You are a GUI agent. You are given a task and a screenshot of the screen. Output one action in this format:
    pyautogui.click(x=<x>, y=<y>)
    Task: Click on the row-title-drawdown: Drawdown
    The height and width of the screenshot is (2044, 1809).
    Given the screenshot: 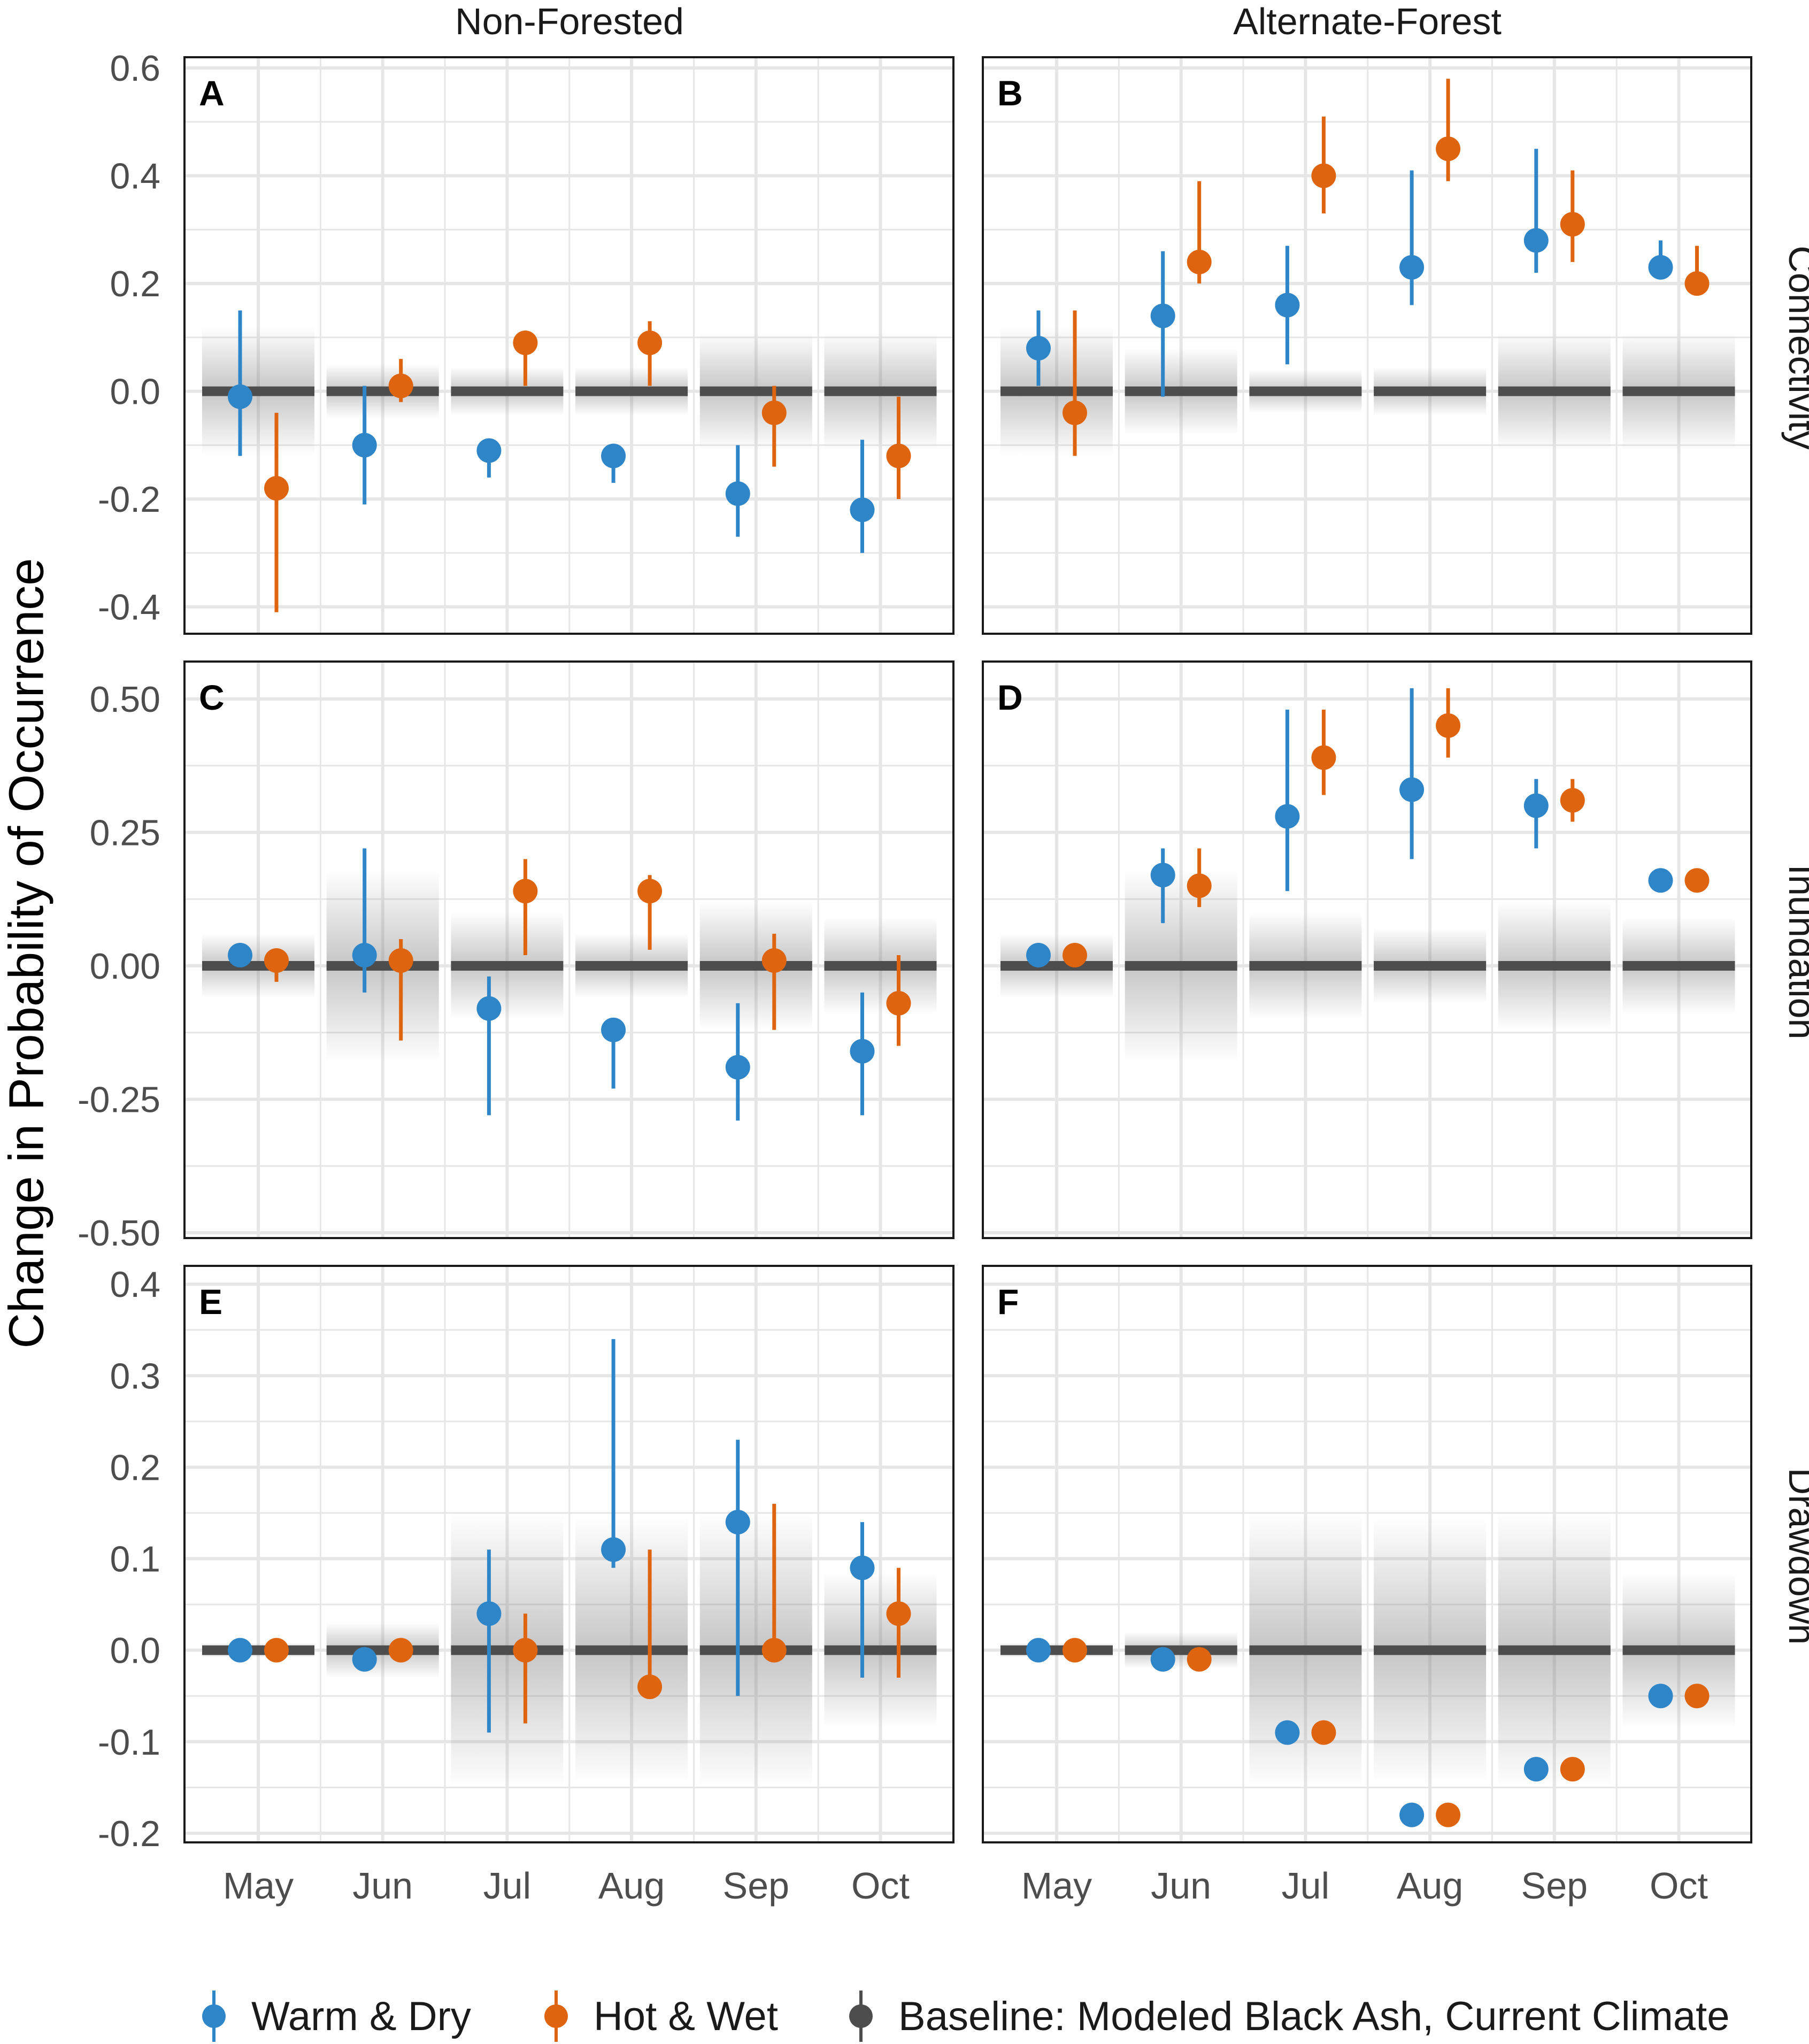 What is the action you would take?
    pyautogui.click(x=1795, y=1556)
    